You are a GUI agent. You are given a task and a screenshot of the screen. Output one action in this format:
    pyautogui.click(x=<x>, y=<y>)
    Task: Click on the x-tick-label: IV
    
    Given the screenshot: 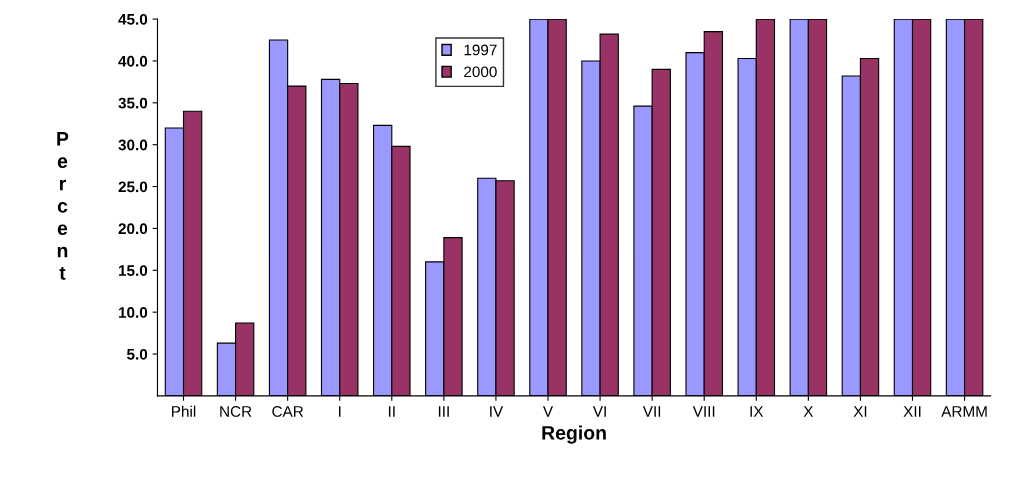 What is the action you would take?
    pyautogui.click(x=497, y=411)
    